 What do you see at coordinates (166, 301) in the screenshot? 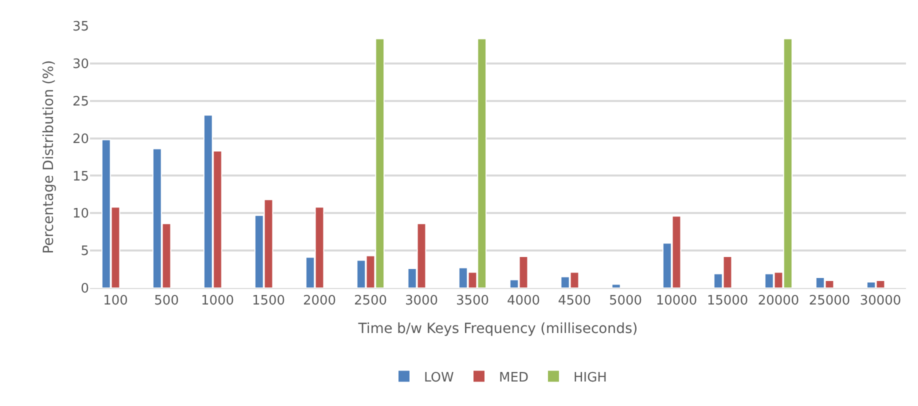
I see `x-tick-label: 500` at bounding box center [166, 301].